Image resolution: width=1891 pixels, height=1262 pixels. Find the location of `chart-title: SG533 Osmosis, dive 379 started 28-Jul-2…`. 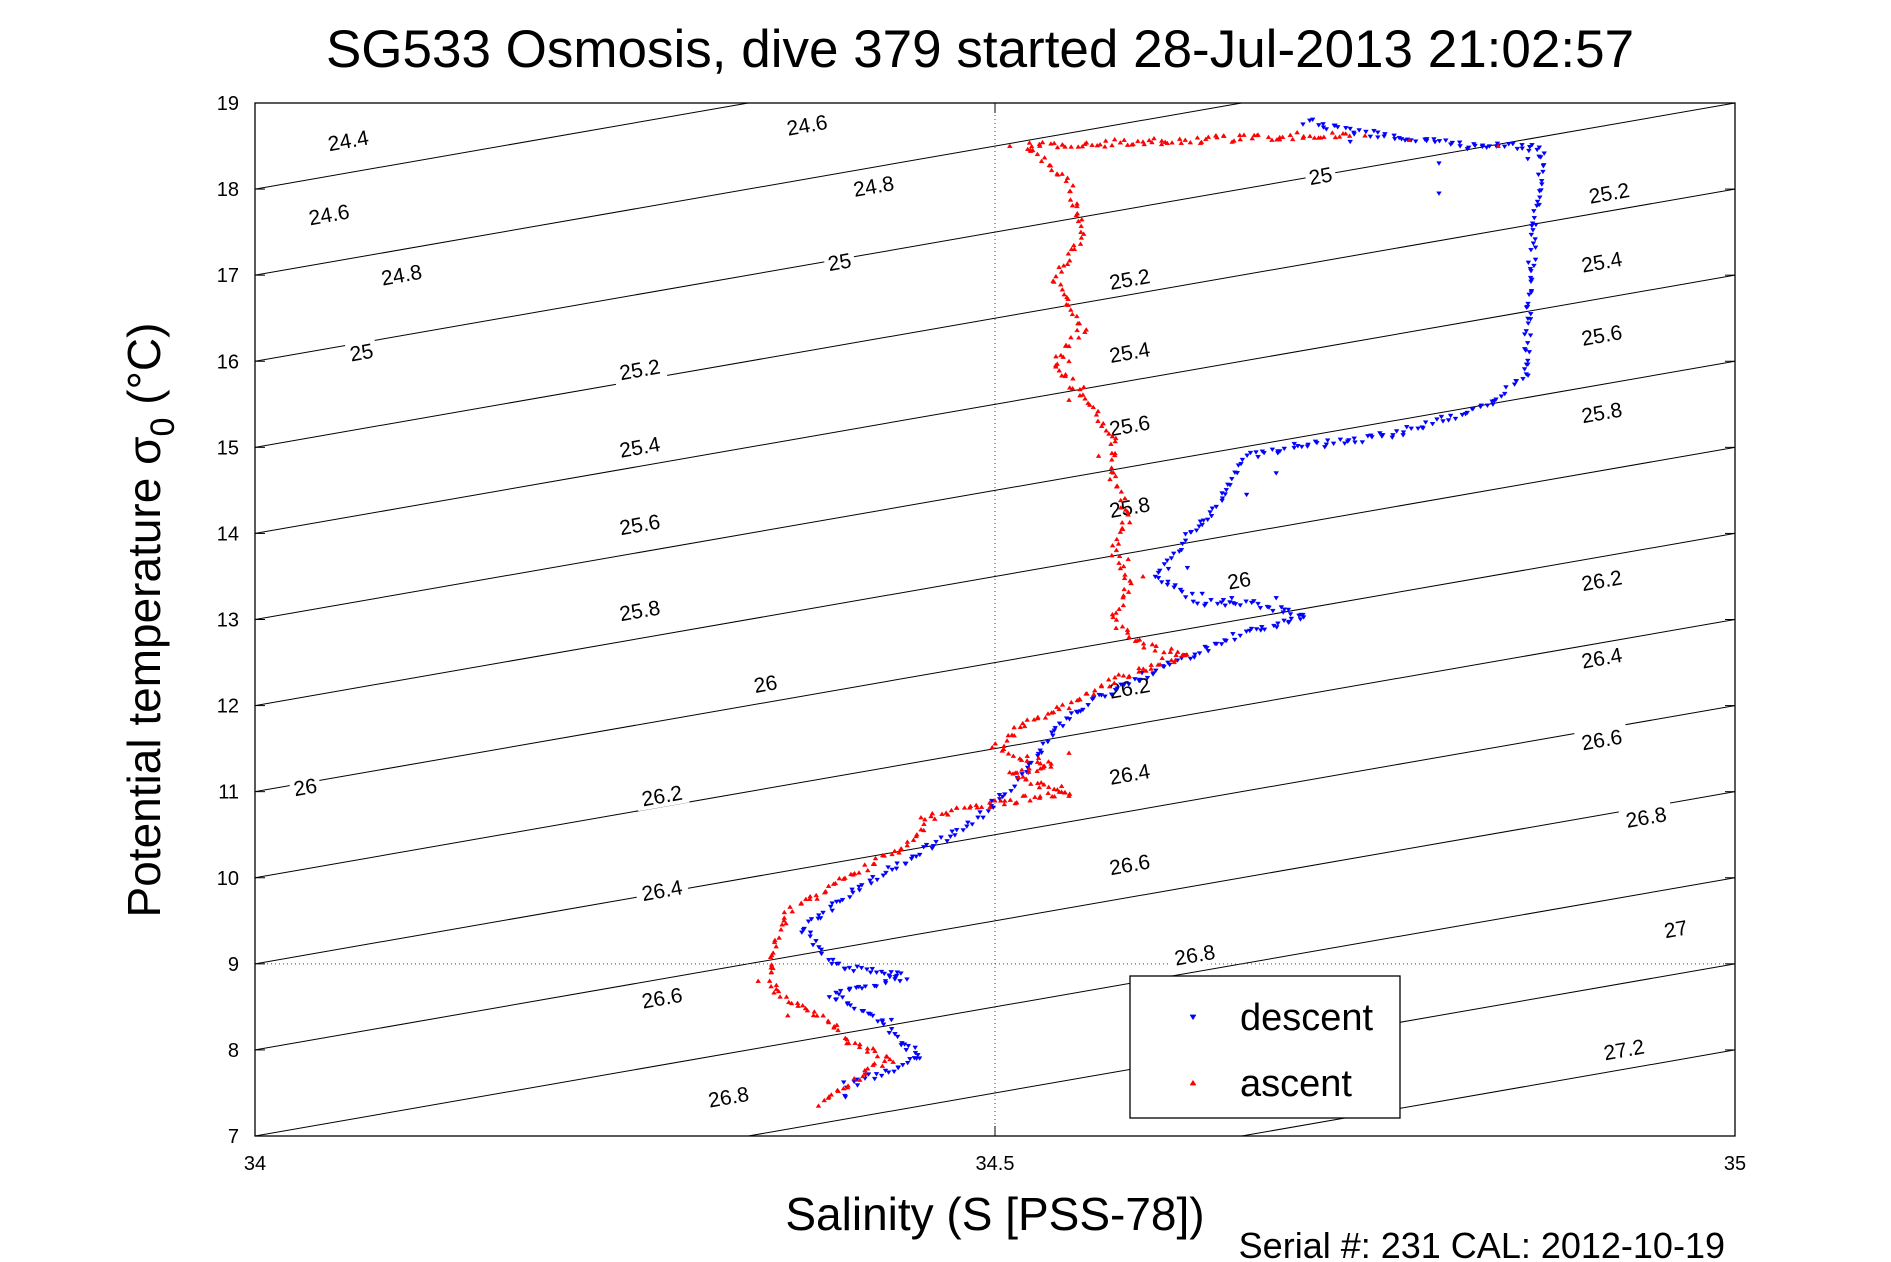

chart-title: SG533 Osmosis, dive 379 started 28-Jul-2… is located at coordinates (980, 49).